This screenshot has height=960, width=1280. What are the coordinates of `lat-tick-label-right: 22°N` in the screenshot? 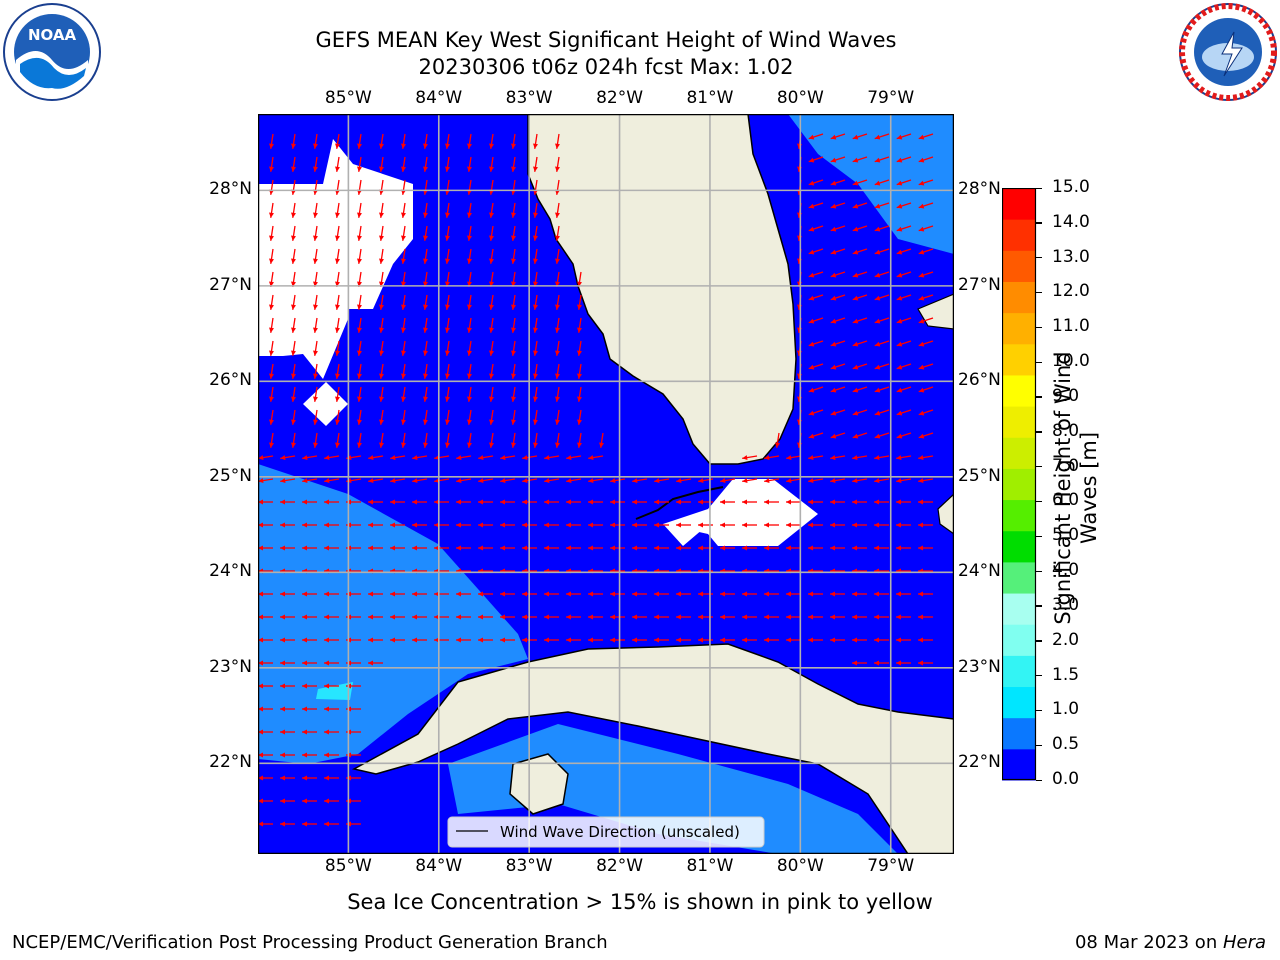 It's located at (979, 762).